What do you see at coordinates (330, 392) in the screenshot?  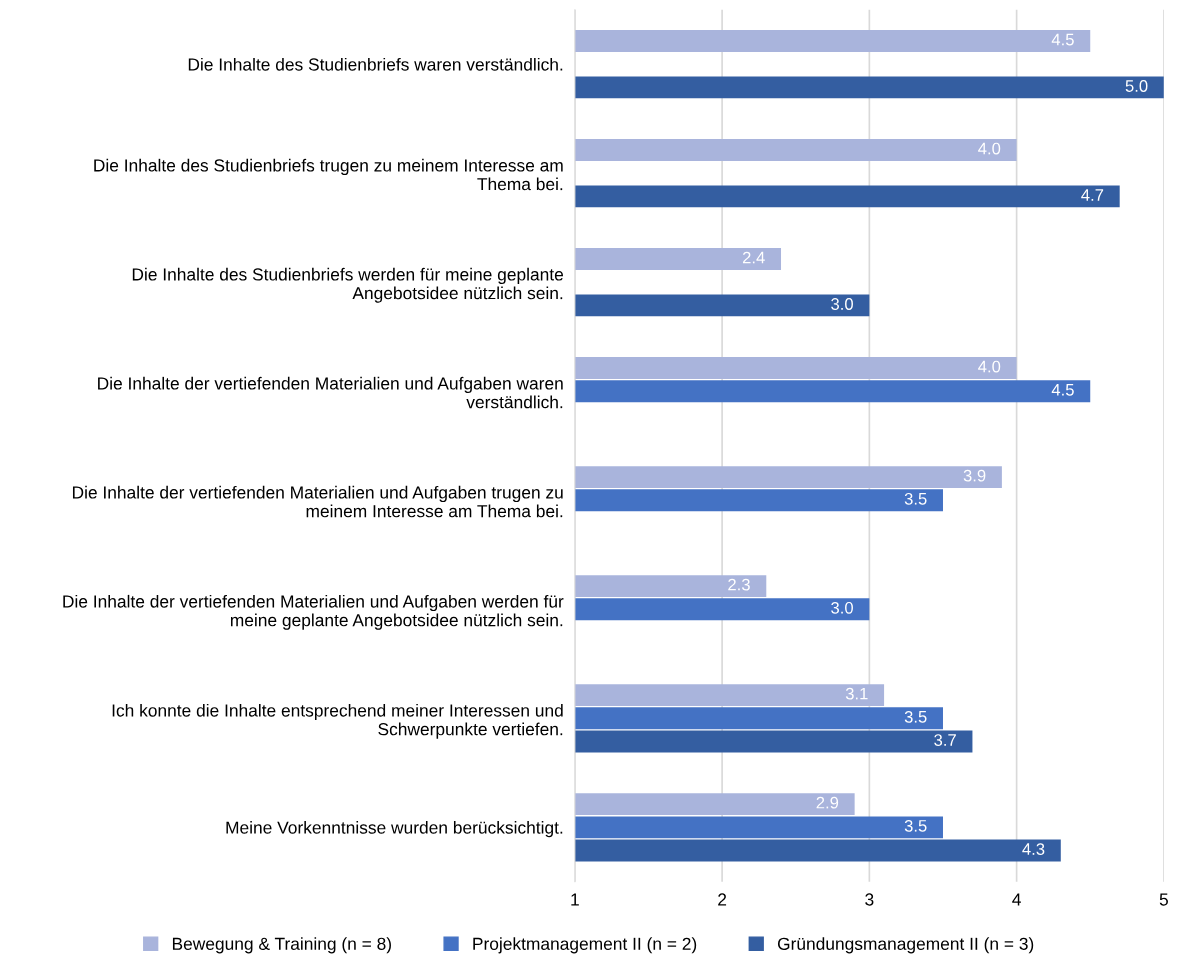 I see `y-tick-label: Die Inhalte der vertiefenden Materialien und Aufgaben waren verständlich.` at bounding box center [330, 392].